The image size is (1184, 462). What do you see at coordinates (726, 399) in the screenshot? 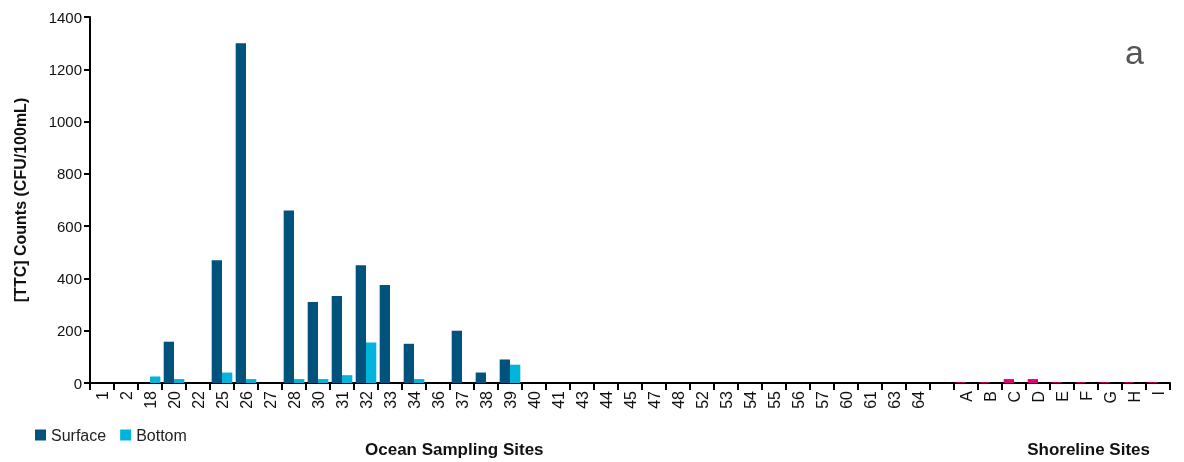
I see `x-tick-label: 53` at bounding box center [726, 399].